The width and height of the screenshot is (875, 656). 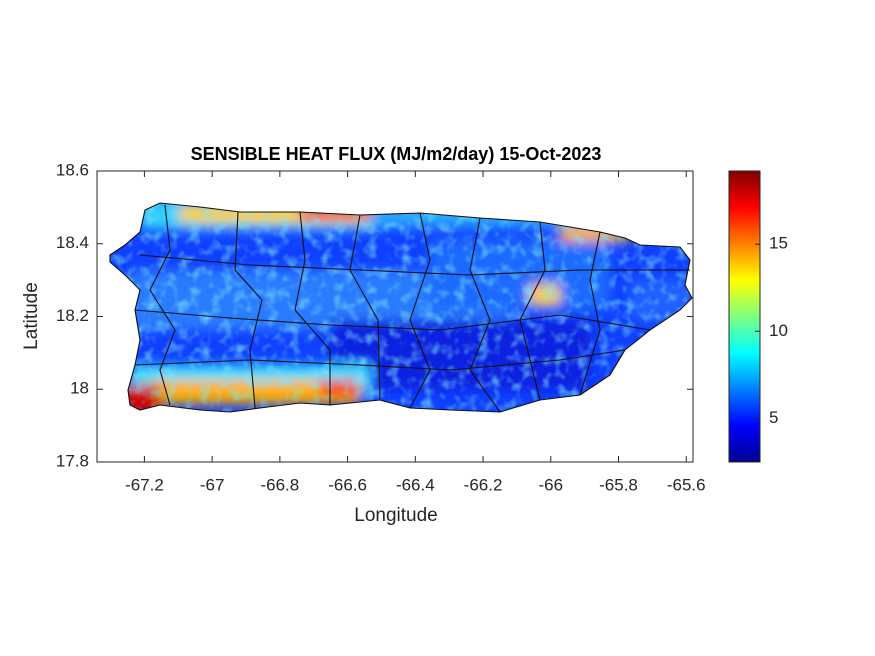 I want to click on y-tick-label: 18.4, so click(x=72, y=242).